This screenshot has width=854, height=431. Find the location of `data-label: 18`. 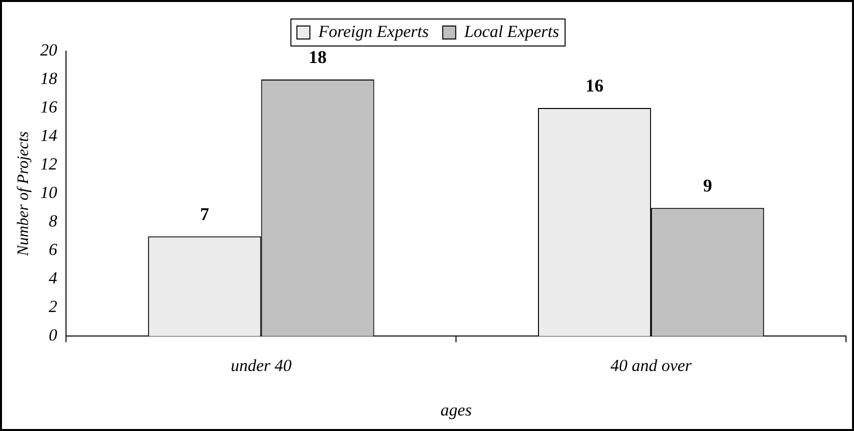

data-label: 18 is located at coordinates (317, 57).